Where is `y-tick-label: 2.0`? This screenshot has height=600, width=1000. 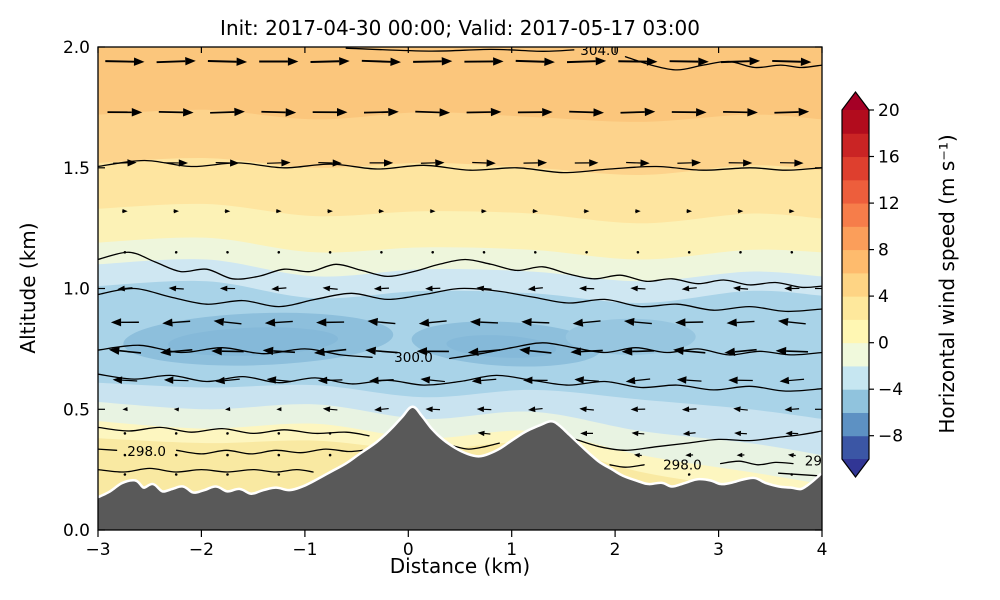 y-tick-label: 2.0 is located at coordinates (76, 48).